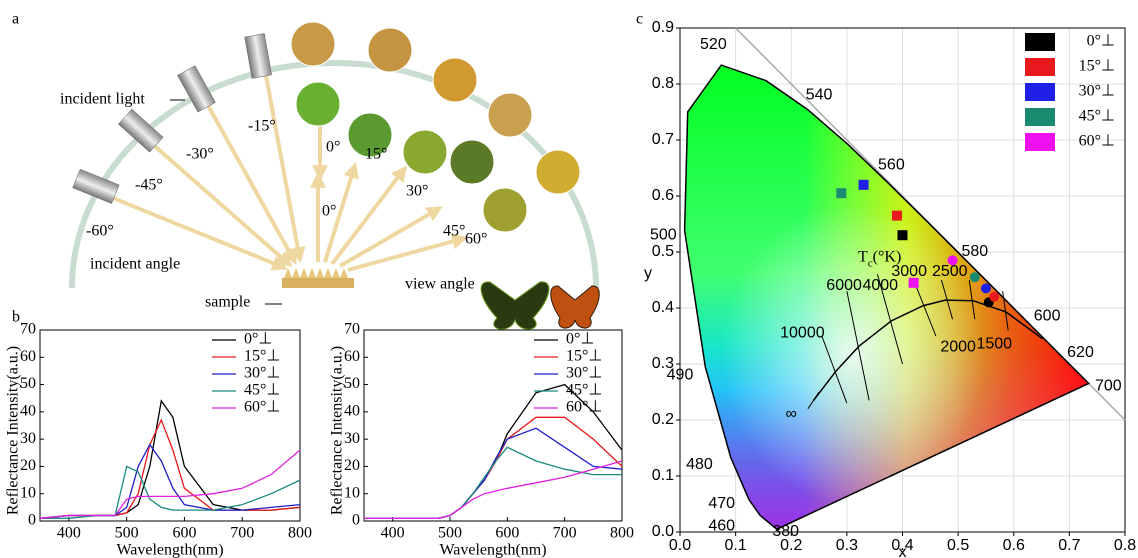  What do you see at coordinates (663, 531) in the screenshot?
I see `y-tick-label: 0.0` at bounding box center [663, 531].